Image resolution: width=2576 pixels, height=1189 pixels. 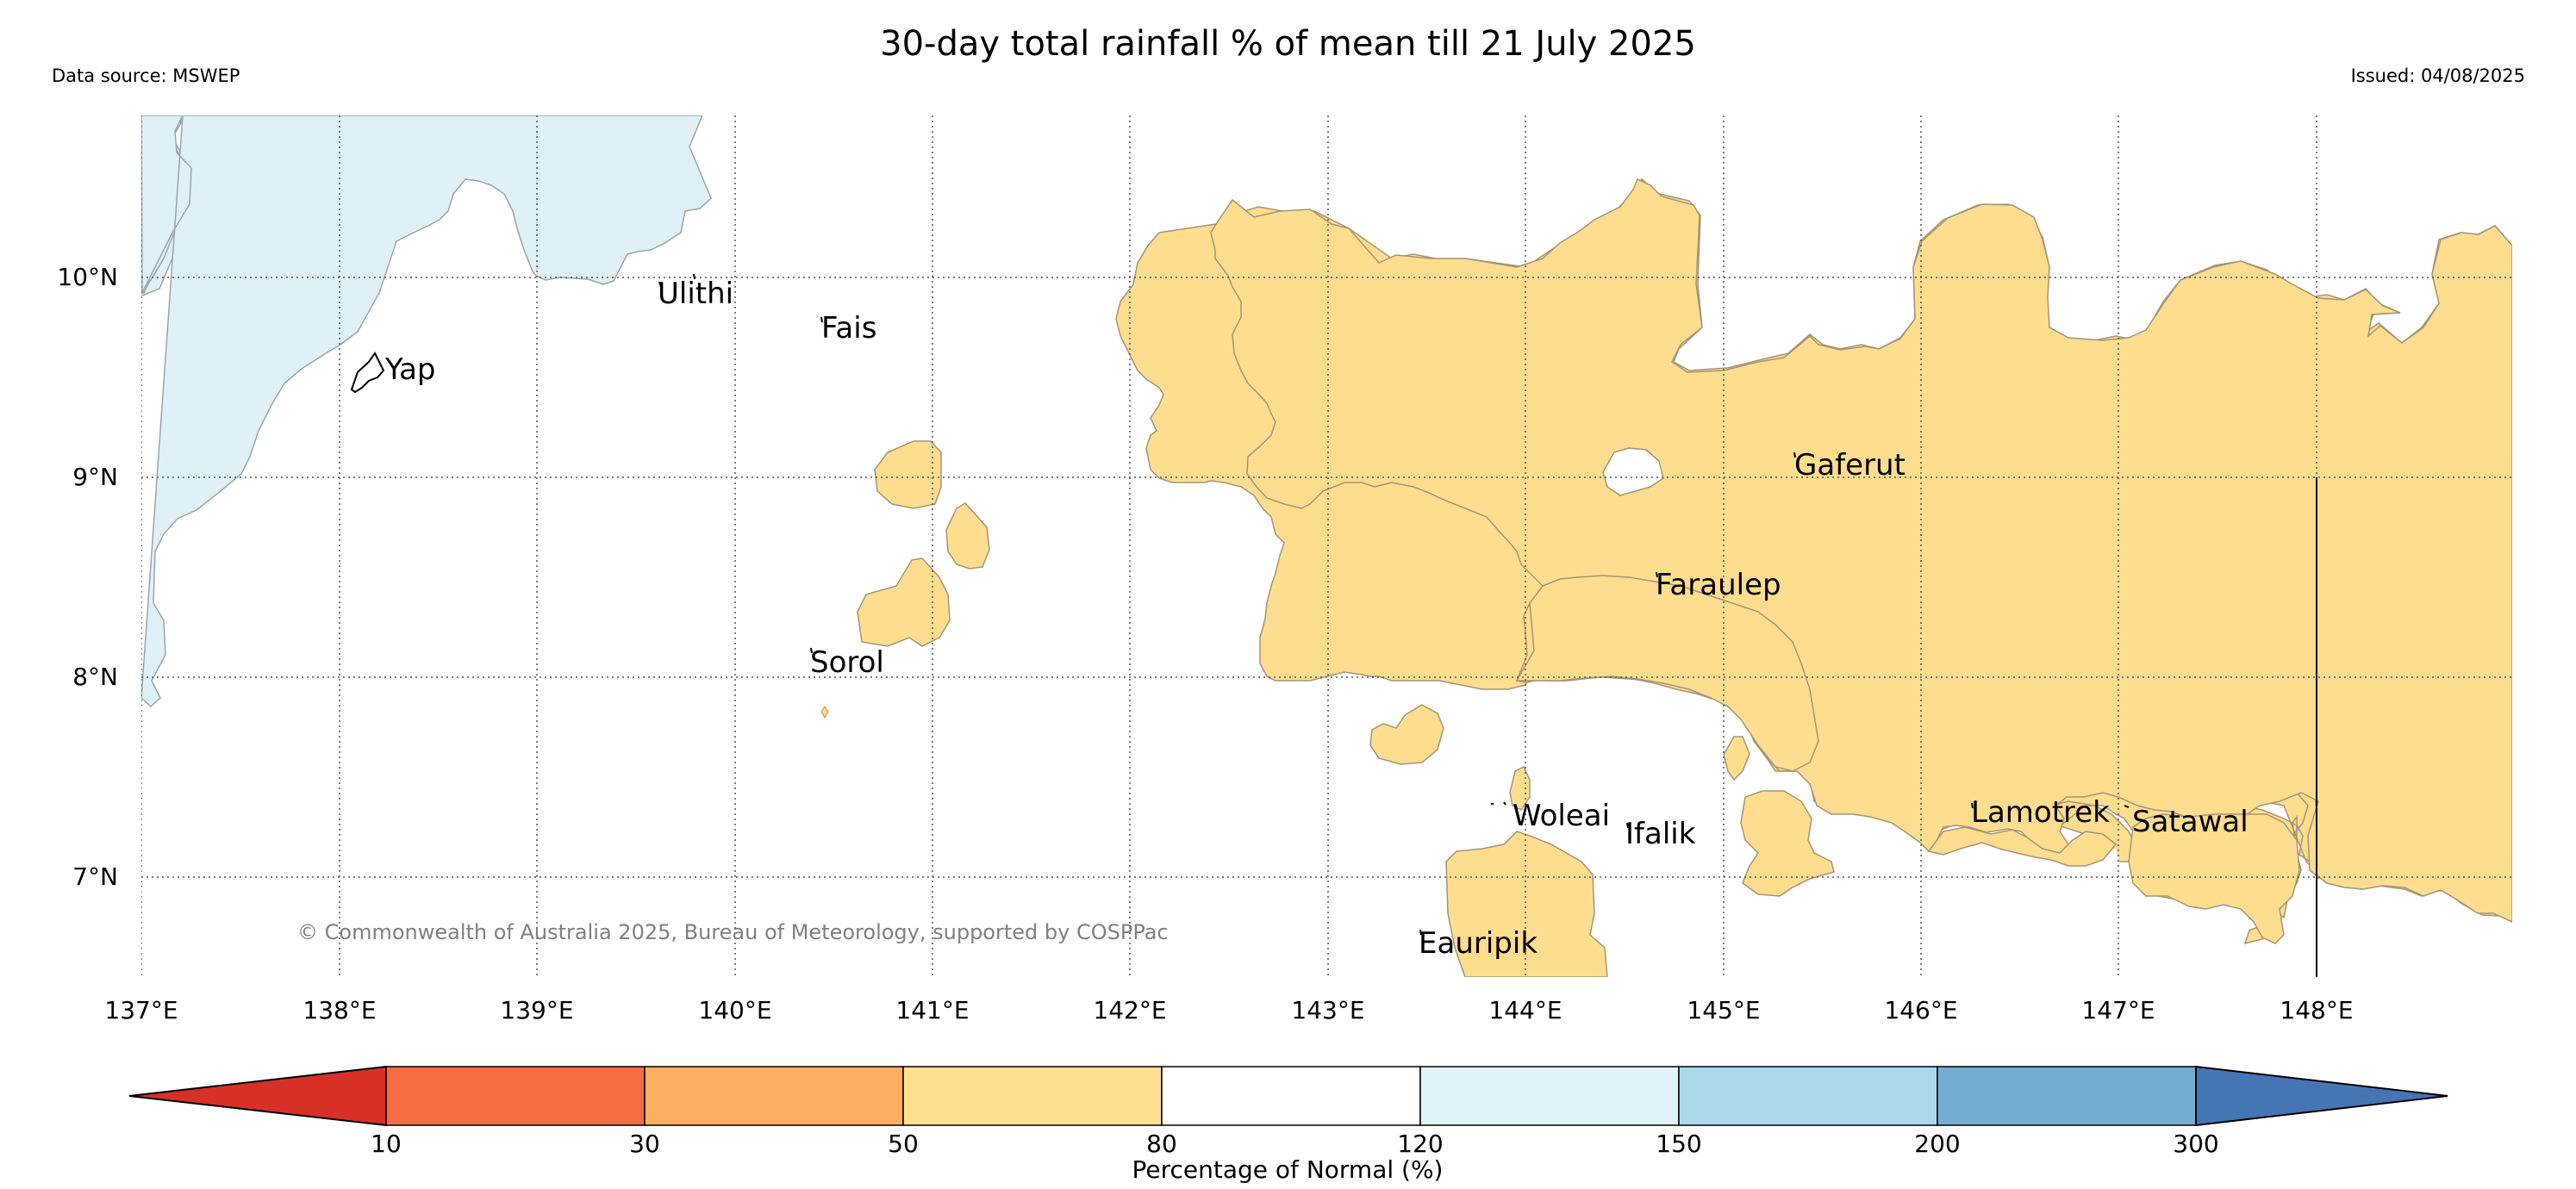 What do you see at coordinates (1161, 1144) in the screenshot?
I see `colorbar-tick-80: 80` at bounding box center [1161, 1144].